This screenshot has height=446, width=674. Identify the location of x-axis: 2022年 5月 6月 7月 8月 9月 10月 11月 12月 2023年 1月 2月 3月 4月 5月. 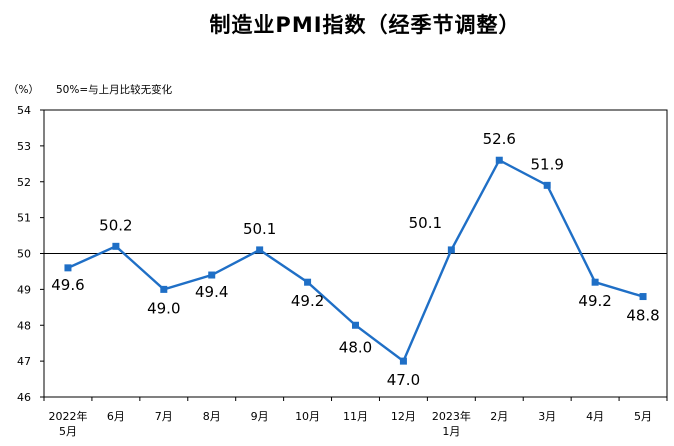
(355, 417).